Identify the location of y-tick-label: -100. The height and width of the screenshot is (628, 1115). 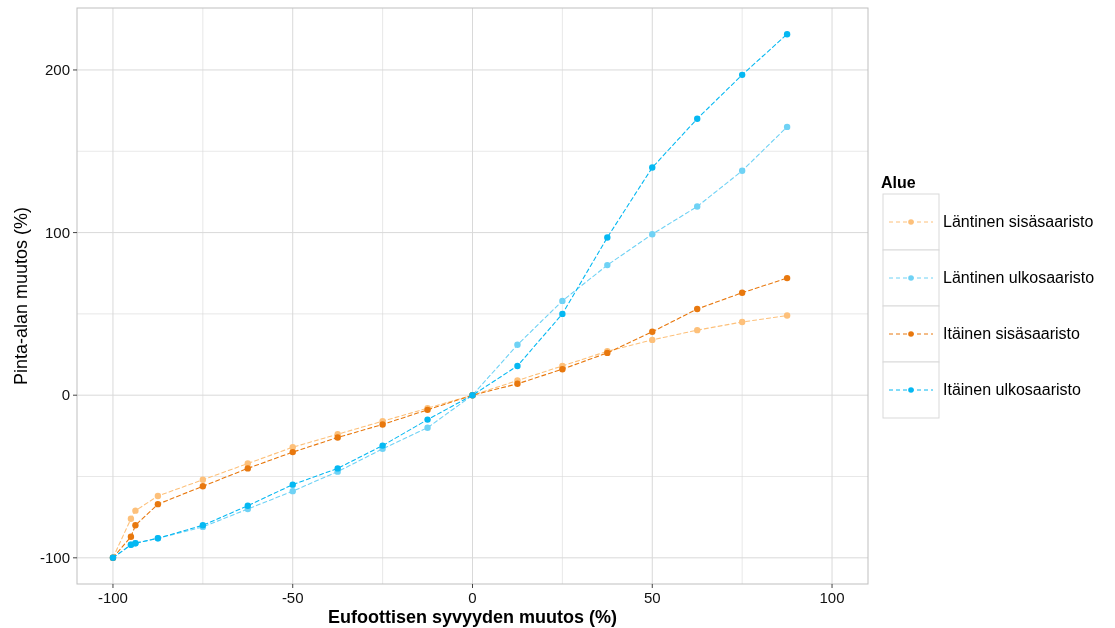
(54, 557).